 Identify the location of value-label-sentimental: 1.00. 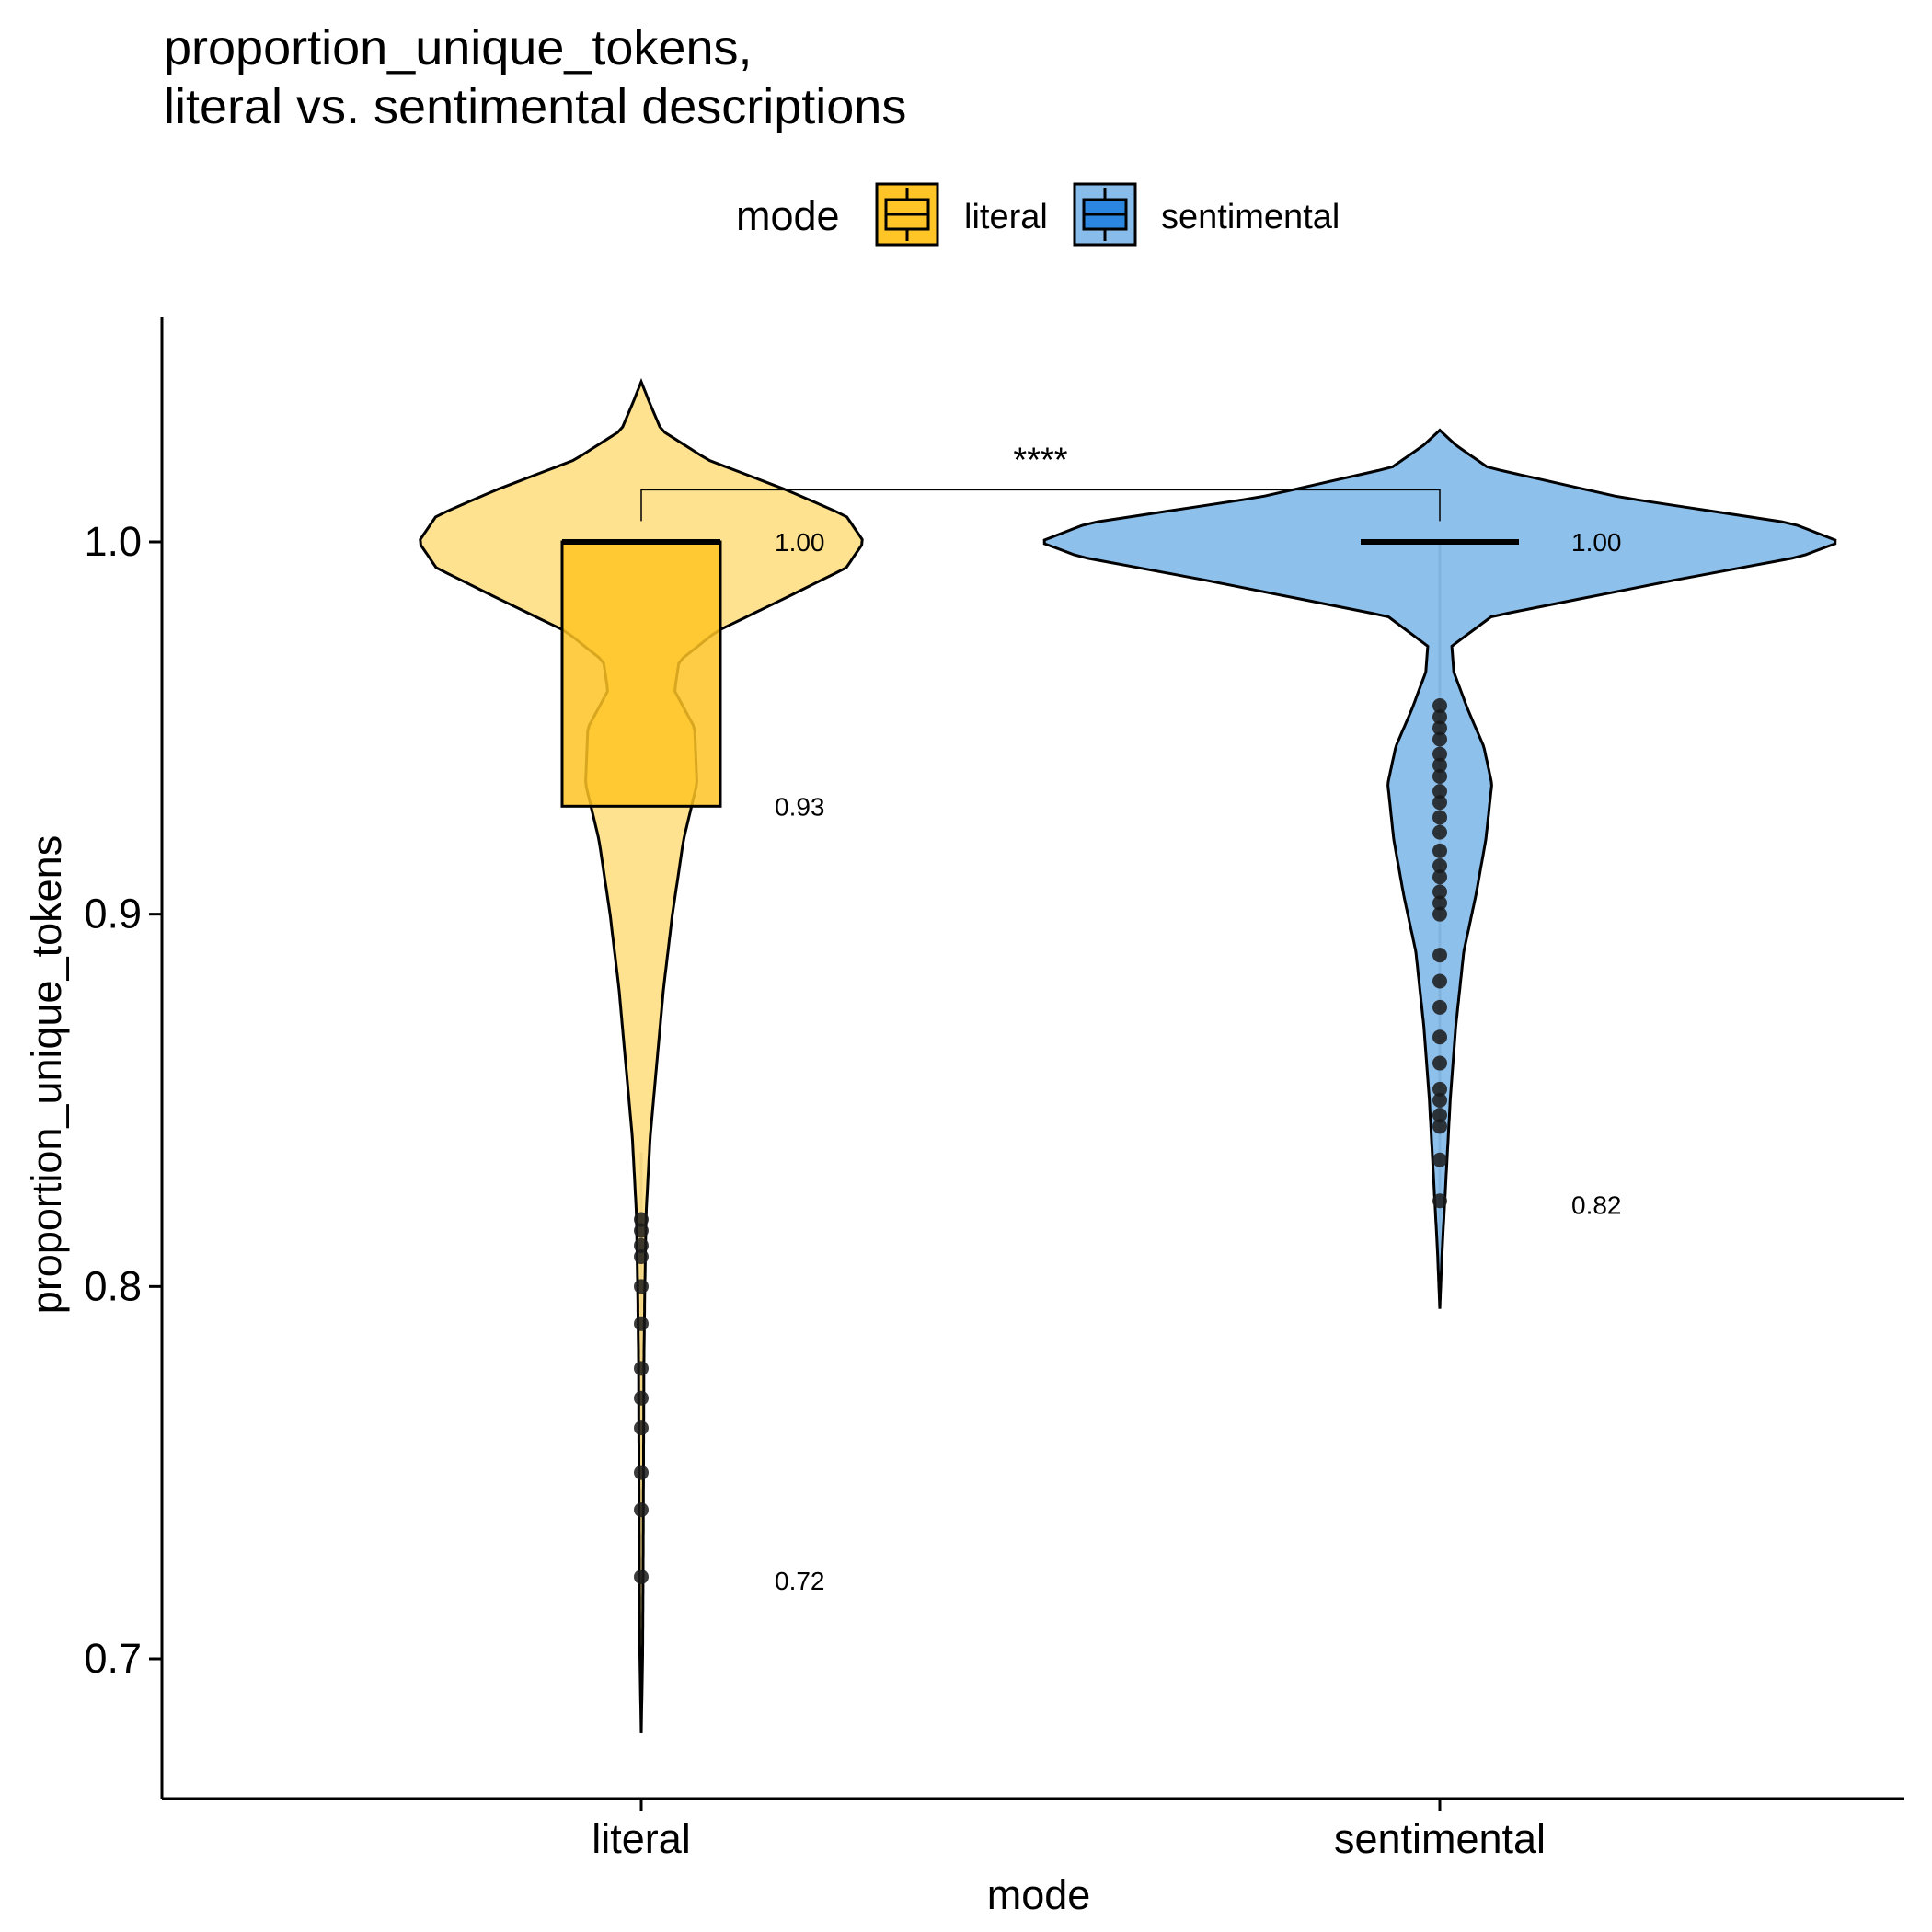
(1596, 542).